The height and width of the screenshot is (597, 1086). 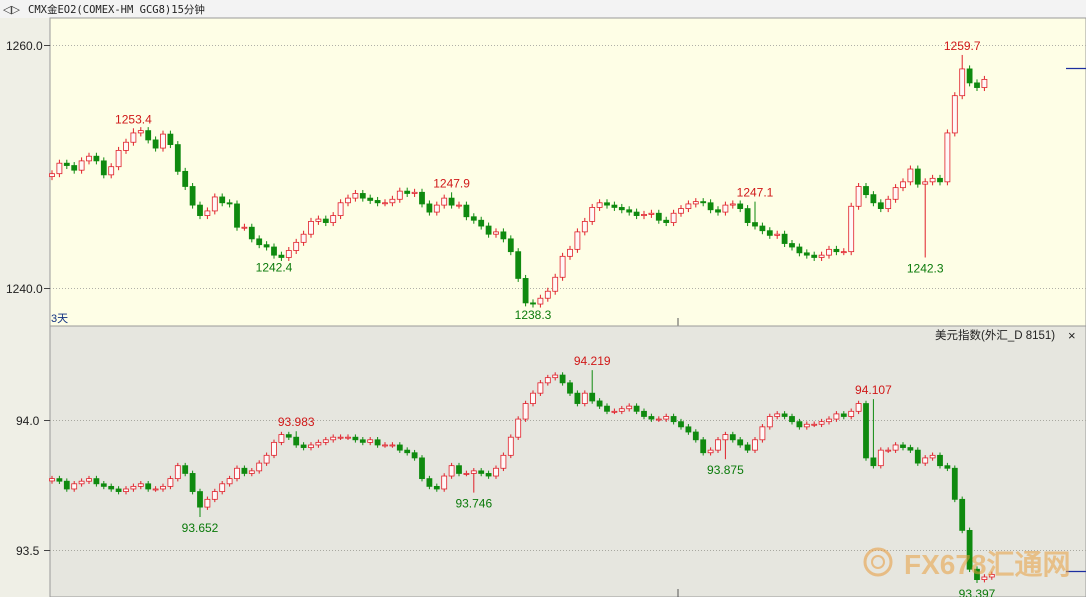 I want to click on extreme-value-label: 1247.9, so click(x=451, y=183).